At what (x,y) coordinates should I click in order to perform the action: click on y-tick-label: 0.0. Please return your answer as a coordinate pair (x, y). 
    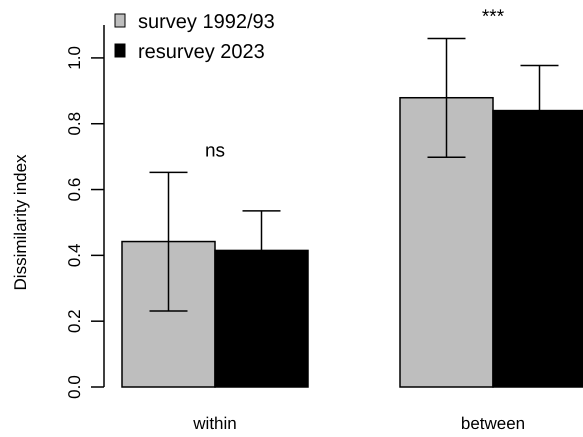
    Looking at the image, I should click on (74, 387).